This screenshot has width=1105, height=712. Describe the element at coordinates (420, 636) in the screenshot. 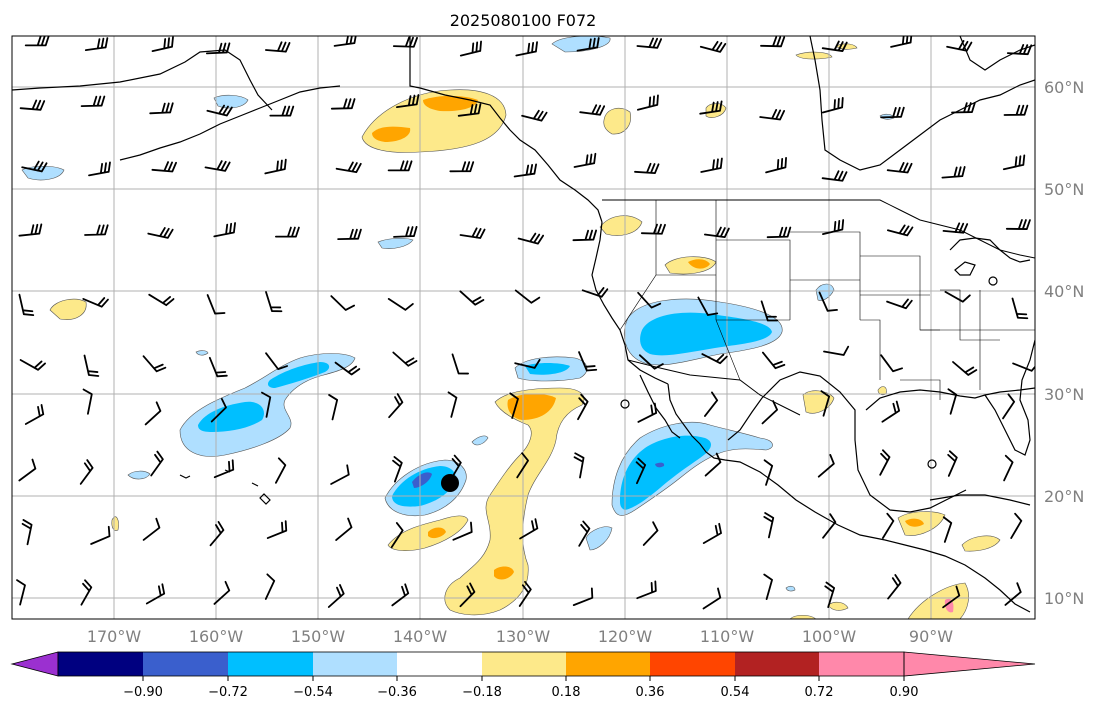

I see `lon-label: 140°W` at that location.